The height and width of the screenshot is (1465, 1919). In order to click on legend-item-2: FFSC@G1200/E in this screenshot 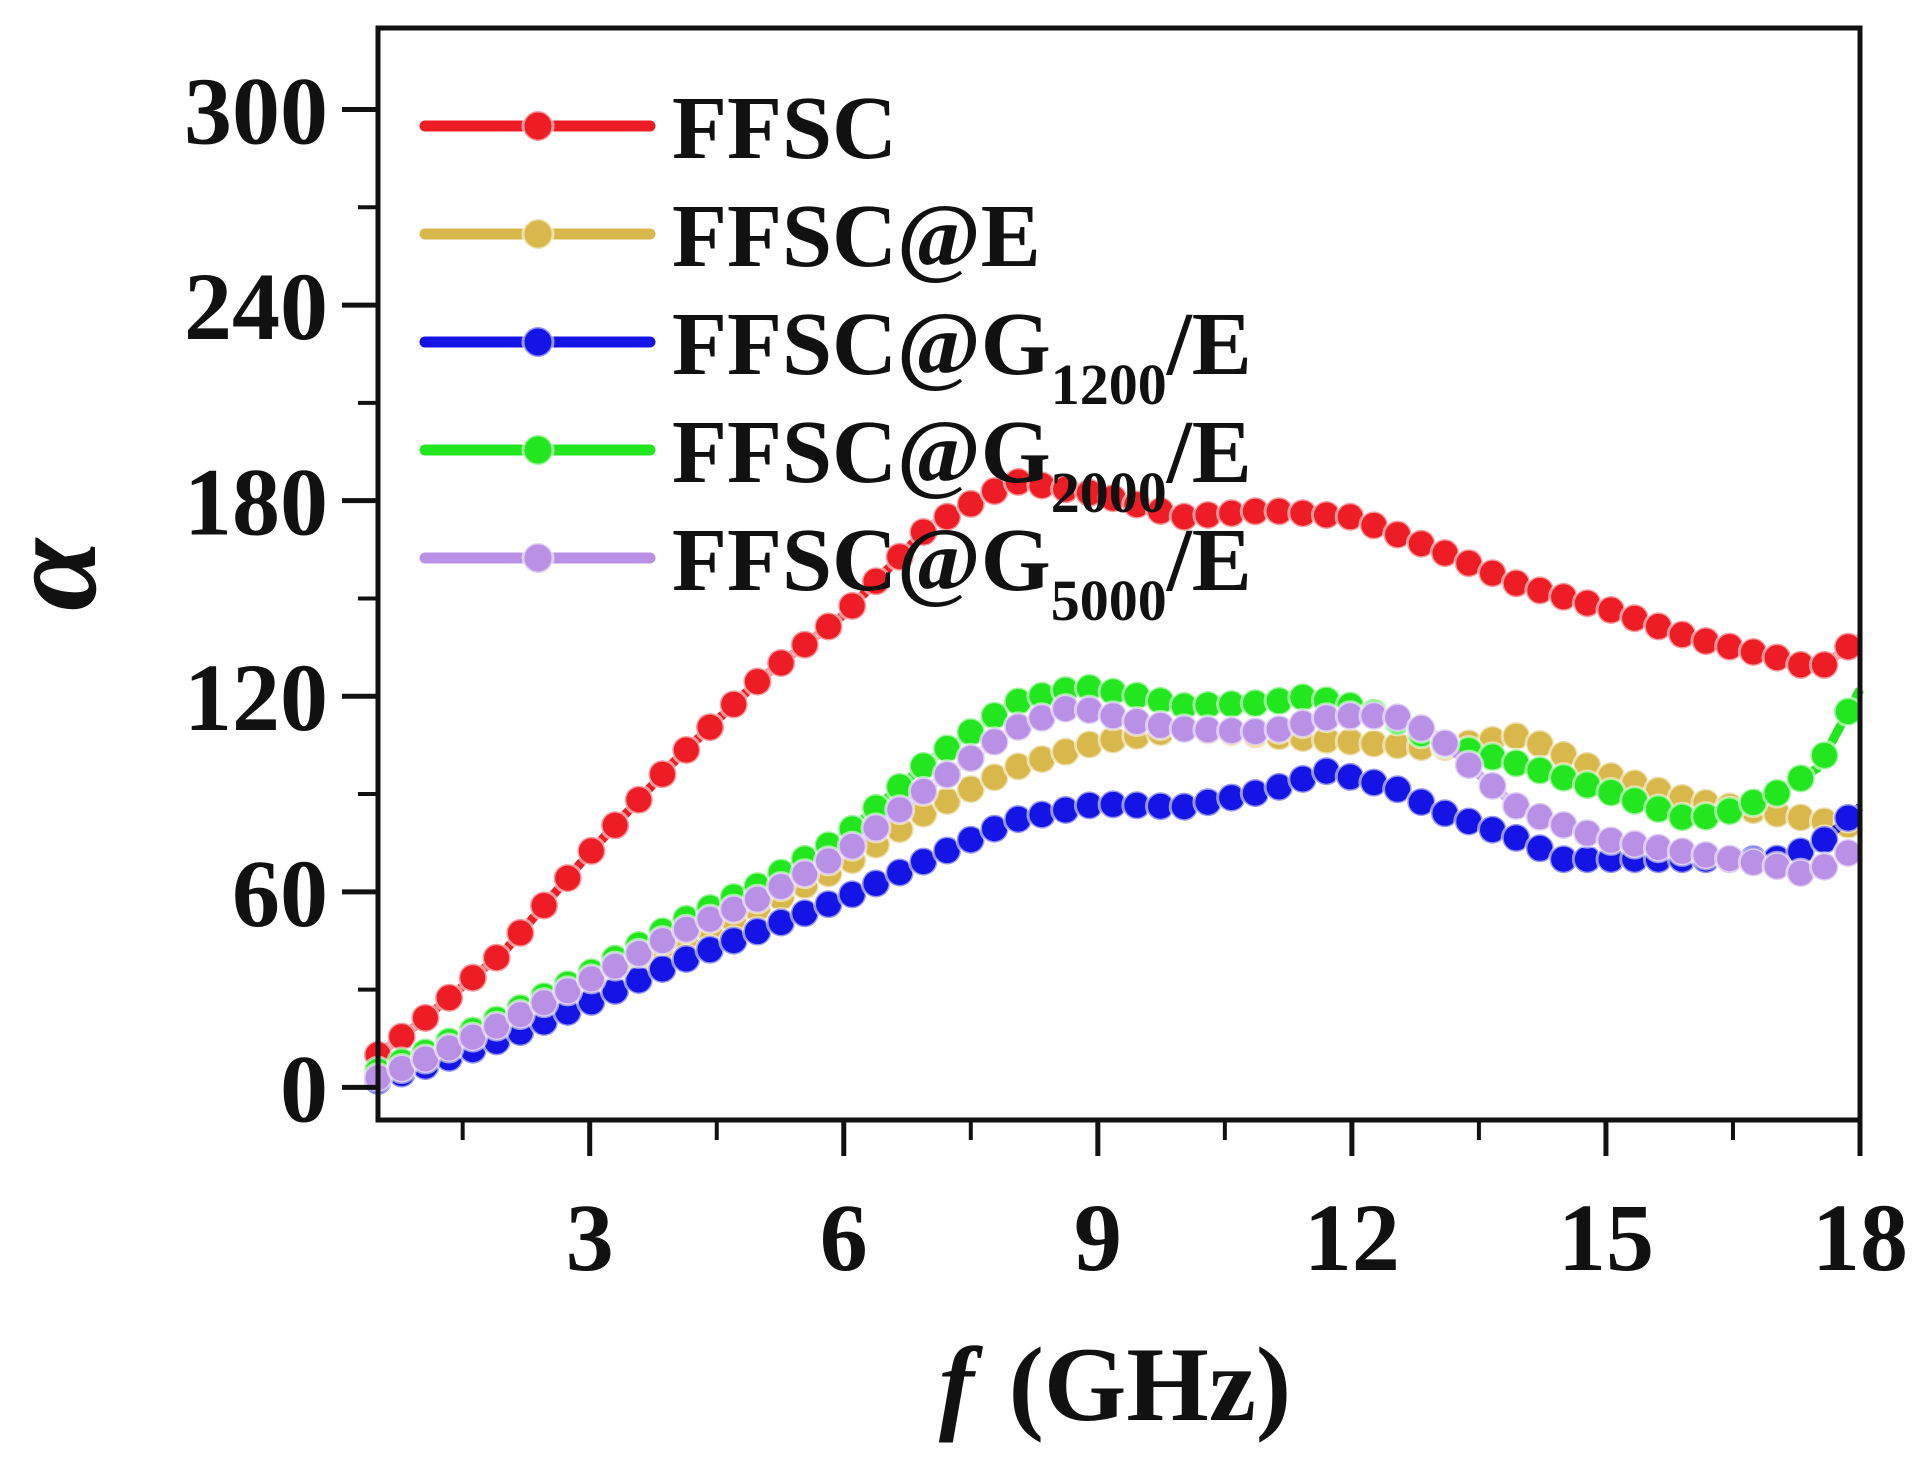, I will do `click(835, 356)`.